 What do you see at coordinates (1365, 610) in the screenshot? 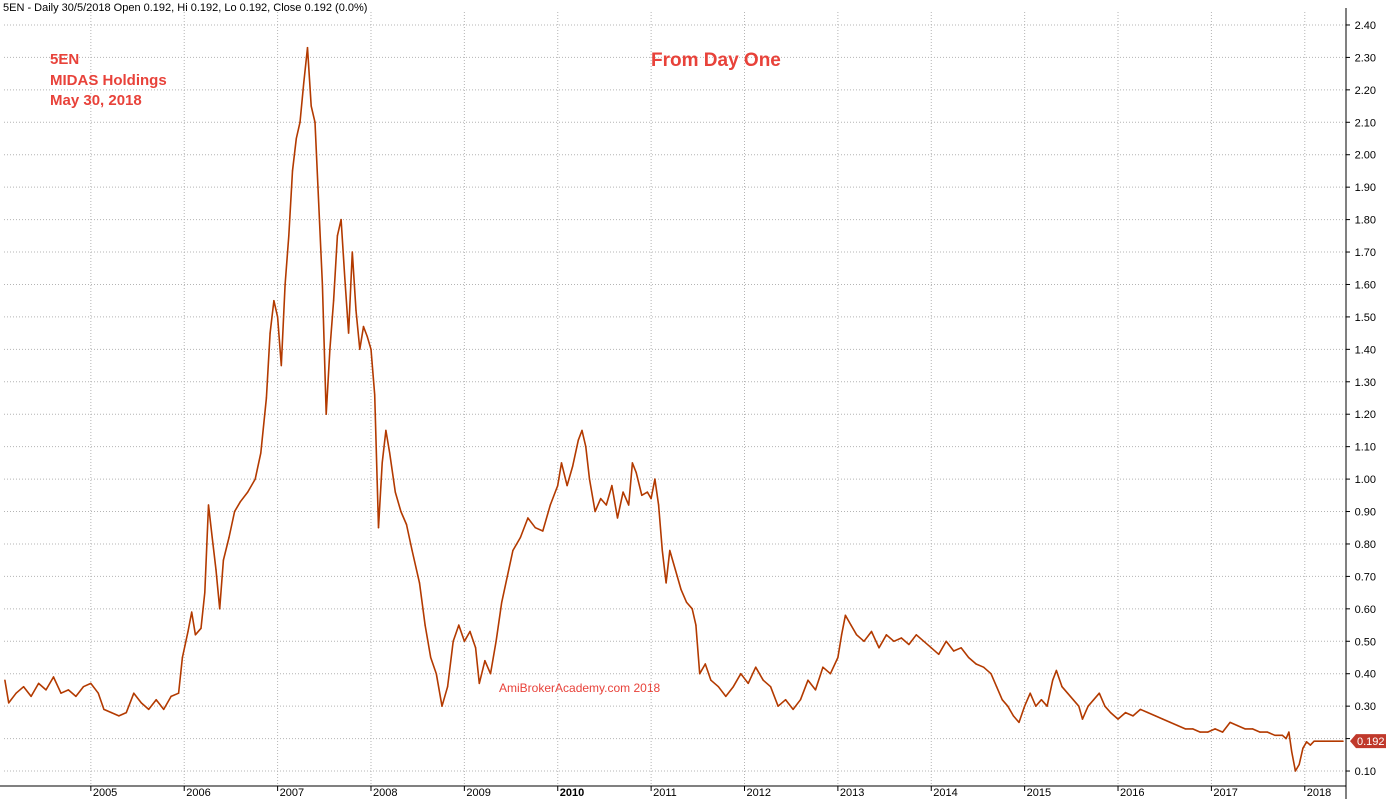
I see `y-tick-label: 0.60` at bounding box center [1365, 610].